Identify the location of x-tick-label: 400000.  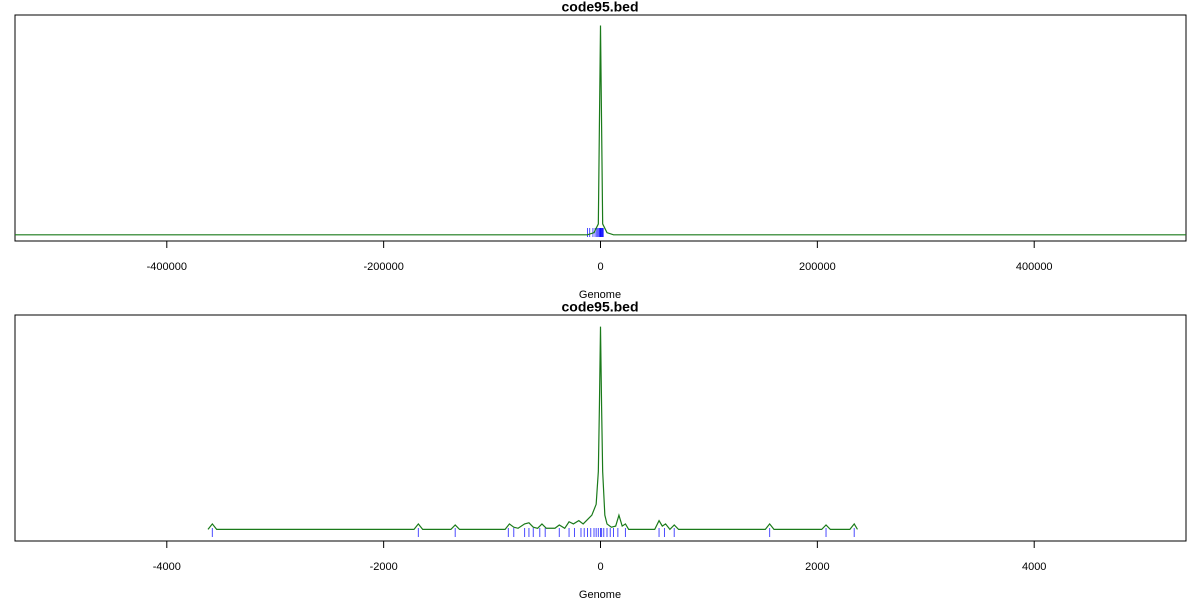
(1034, 267).